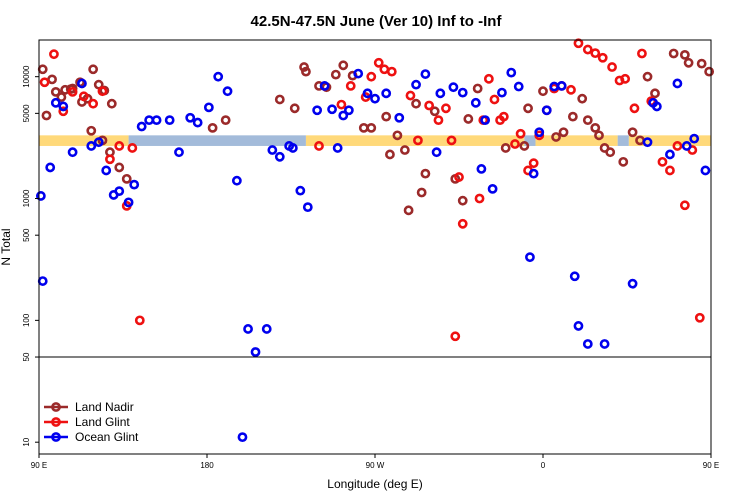  Describe the element at coordinates (26, 235) in the screenshot. I see `y-tick-label: 500` at that location.